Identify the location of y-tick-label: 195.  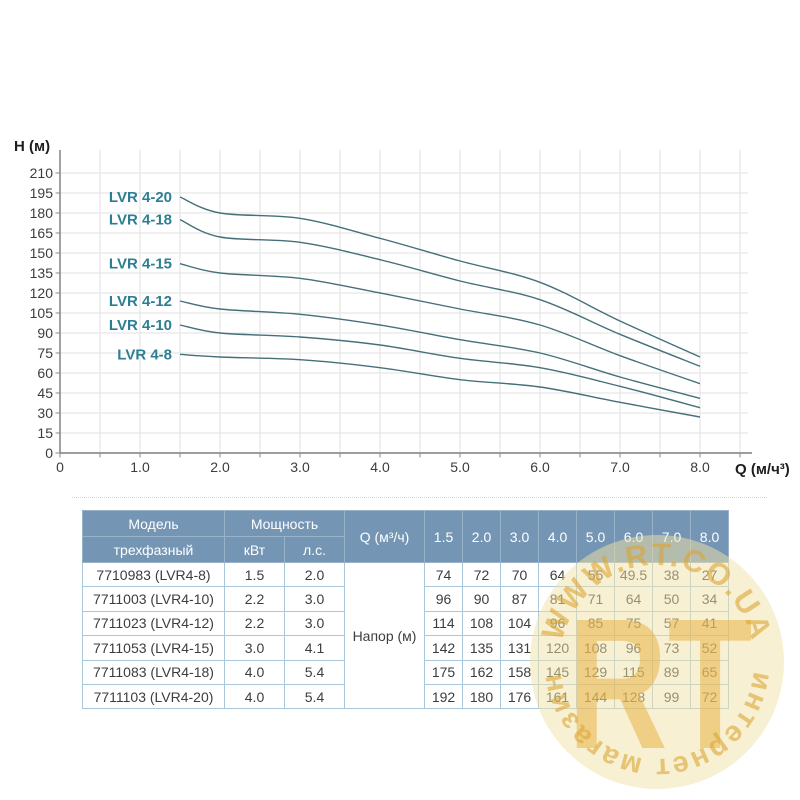
(42, 193).